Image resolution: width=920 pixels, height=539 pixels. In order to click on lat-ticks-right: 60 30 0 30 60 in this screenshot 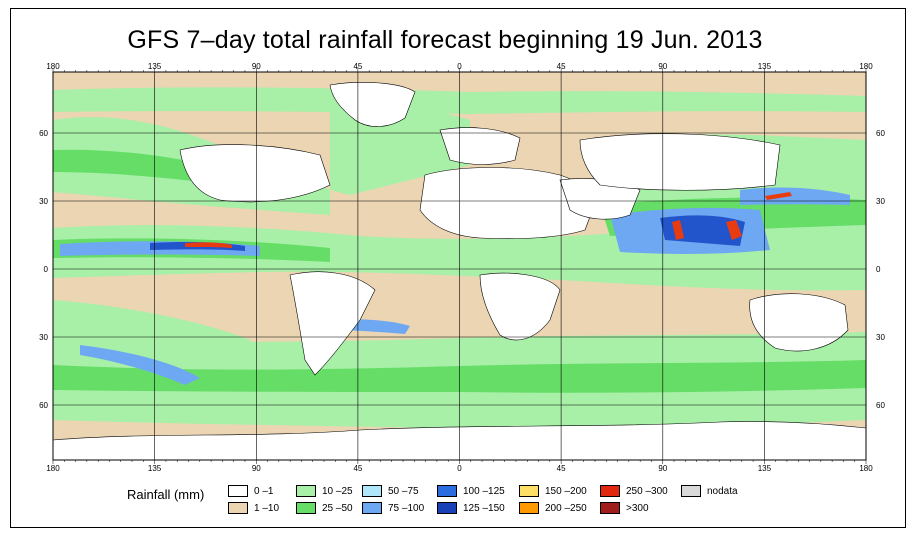, I will do `click(880, 269)`.